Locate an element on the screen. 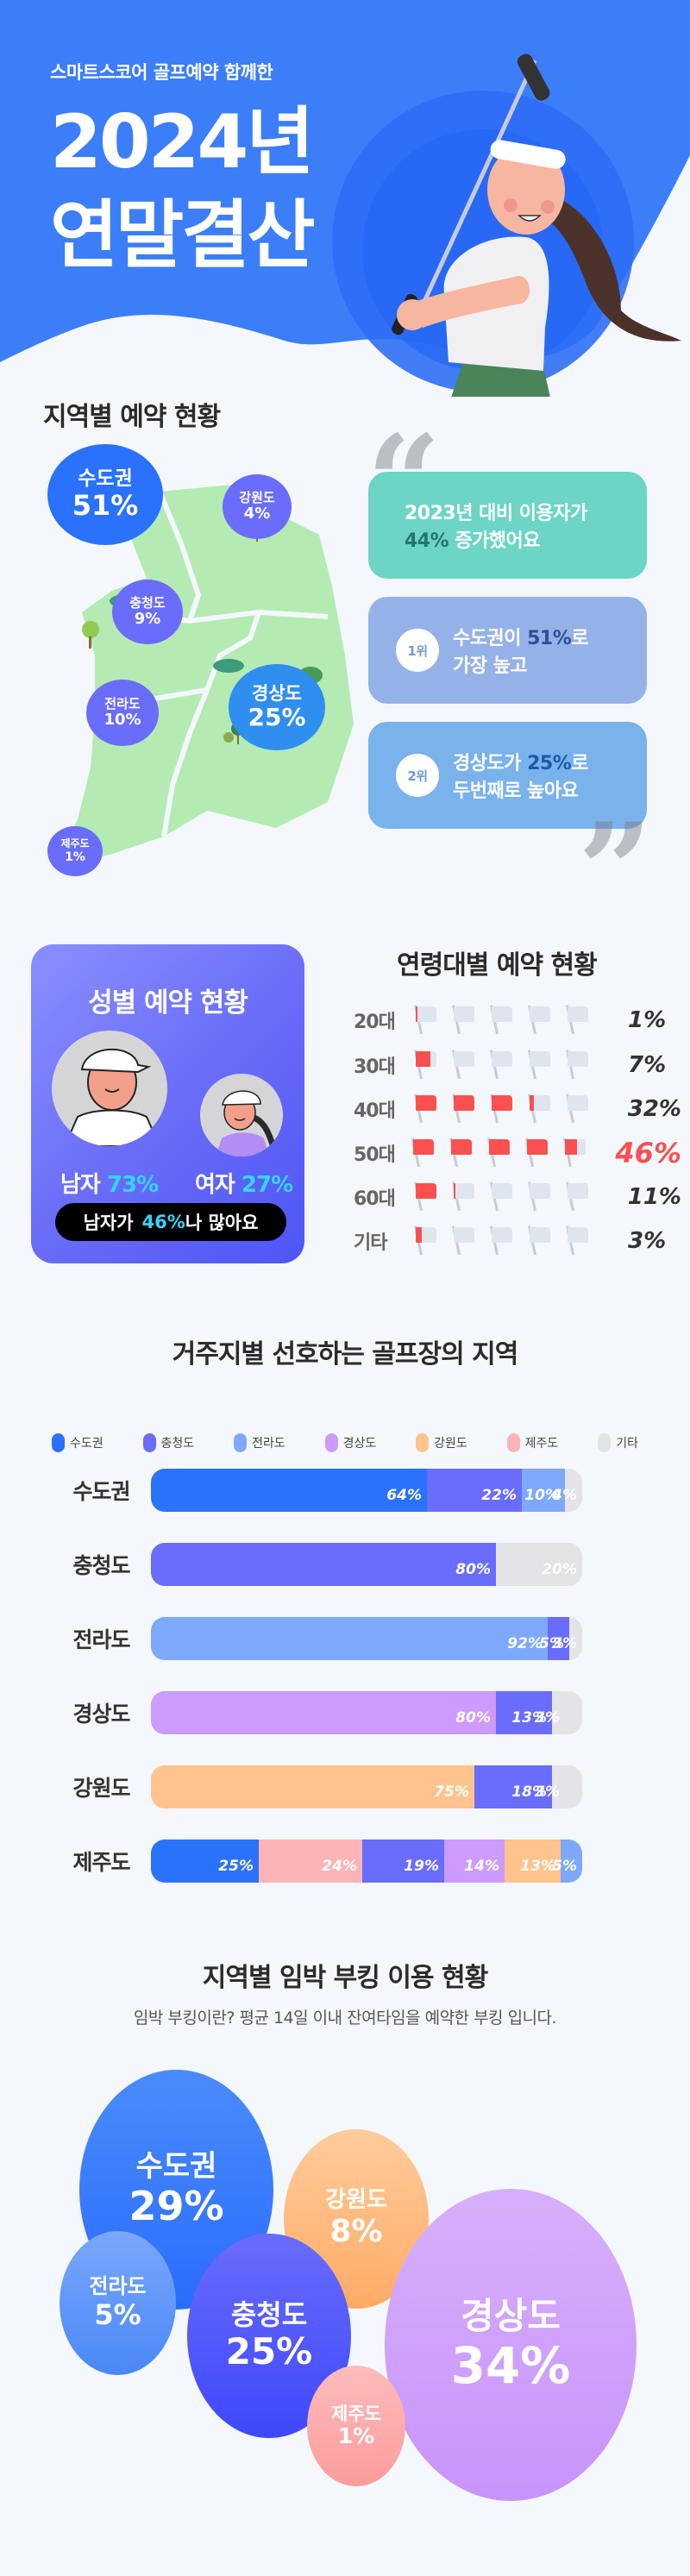 This screenshot has width=690, height=2576. rank1-line2: 가장 높고 is located at coordinates (491, 666).